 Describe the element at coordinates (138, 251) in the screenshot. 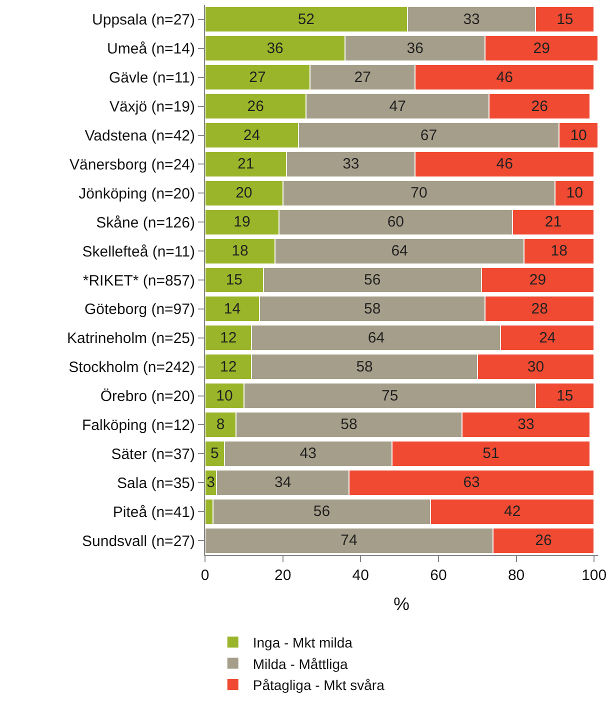

I see `y-tick-label: Skellefteå (n=11)` at that location.